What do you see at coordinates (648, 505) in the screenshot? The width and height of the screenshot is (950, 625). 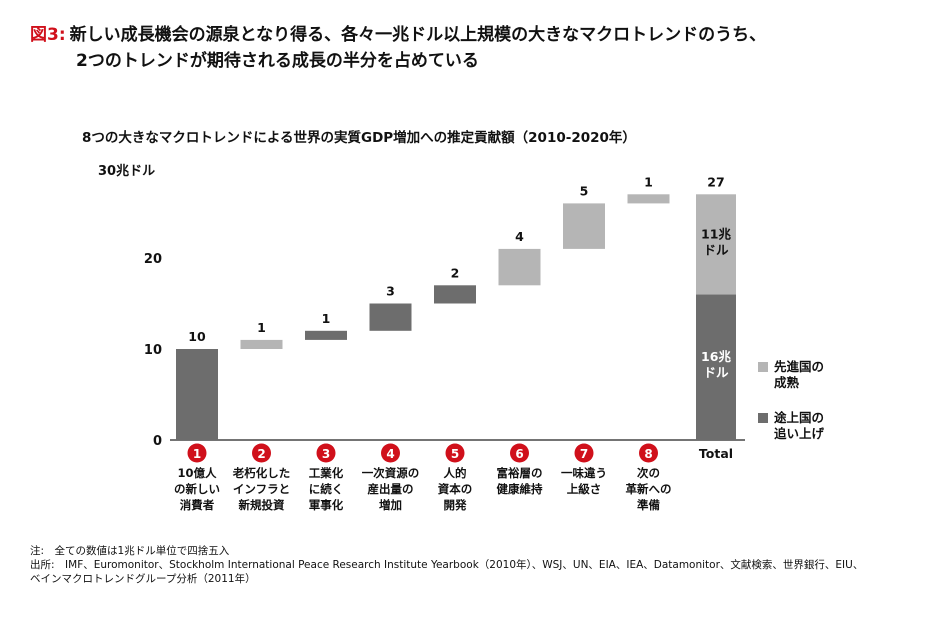 I see `category-label: 準備` at bounding box center [648, 505].